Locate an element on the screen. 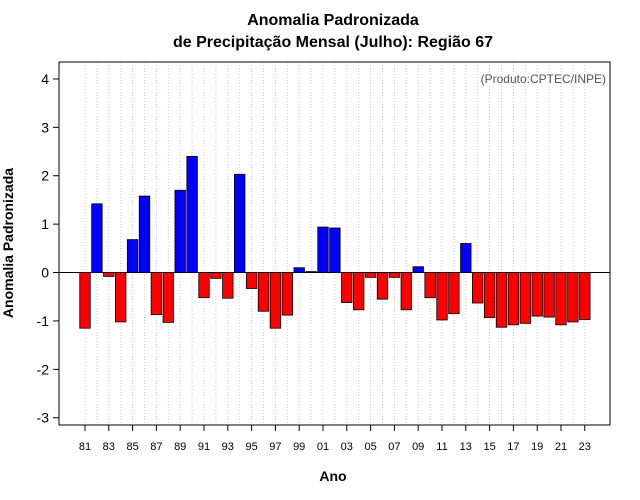 This screenshot has height=500, width=640. y-tick-label: 1 is located at coordinates (45, 224).